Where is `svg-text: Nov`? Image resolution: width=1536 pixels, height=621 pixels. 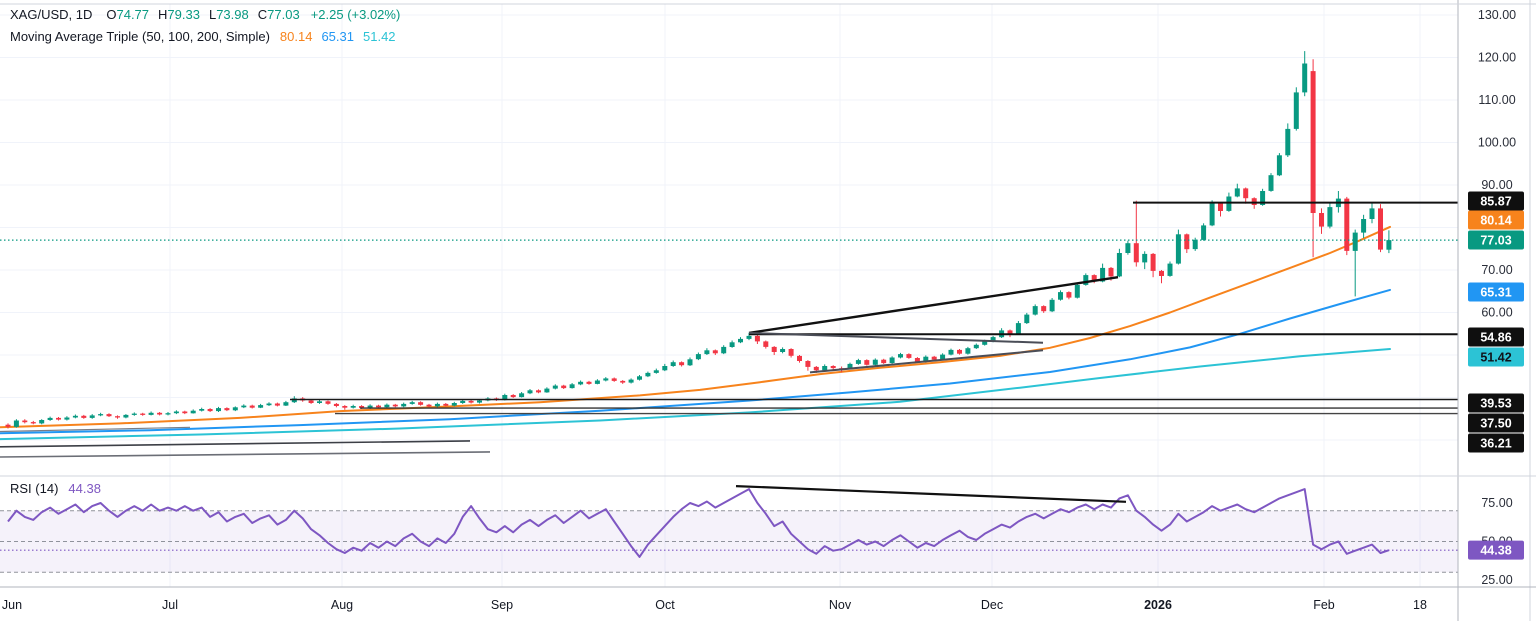
svg-text: Nov is located at coordinates (840, 605).